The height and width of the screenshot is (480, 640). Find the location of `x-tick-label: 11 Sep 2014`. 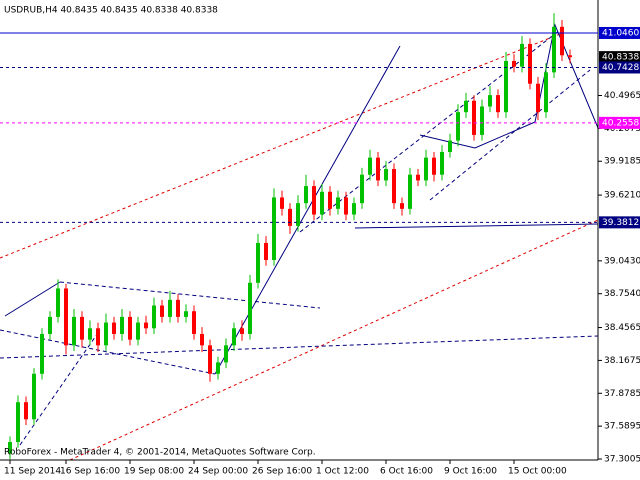

x-tick-label: 11 Sep 2014 is located at coordinates (32, 472).